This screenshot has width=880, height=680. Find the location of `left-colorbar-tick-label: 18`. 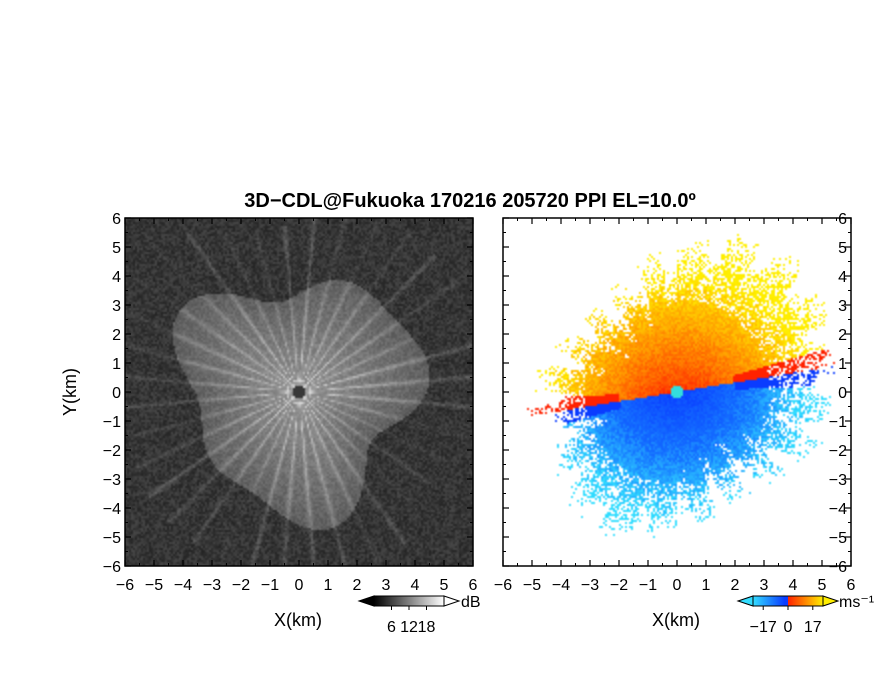

left-colorbar-tick-label: 18 is located at coordinates (427, 627).